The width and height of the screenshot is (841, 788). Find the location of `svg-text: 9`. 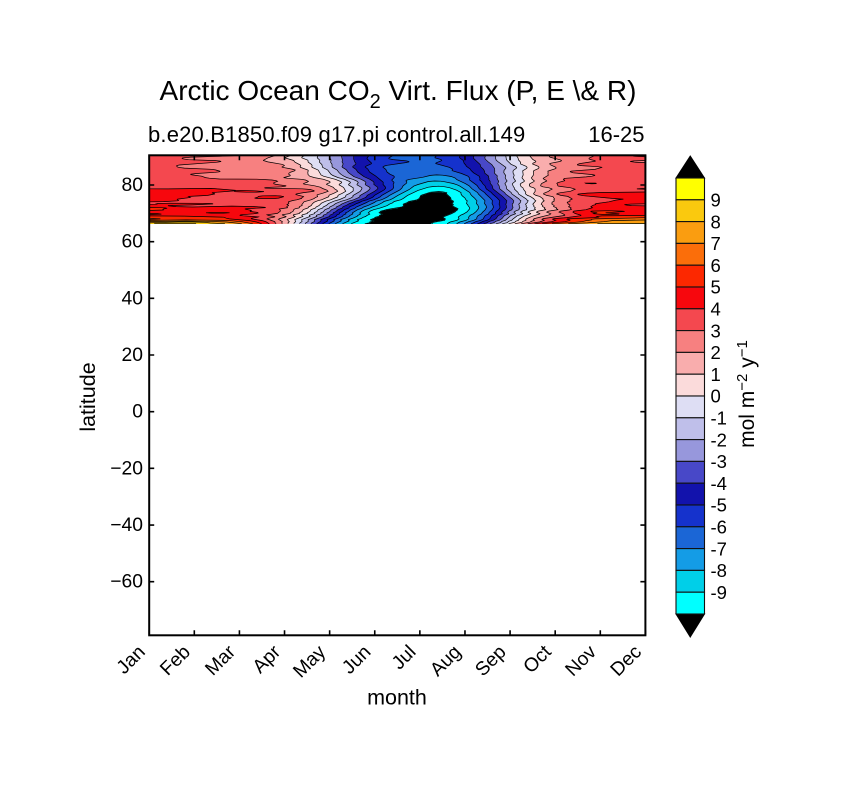

svg-text: 9 is located at coordinates (716, 200).